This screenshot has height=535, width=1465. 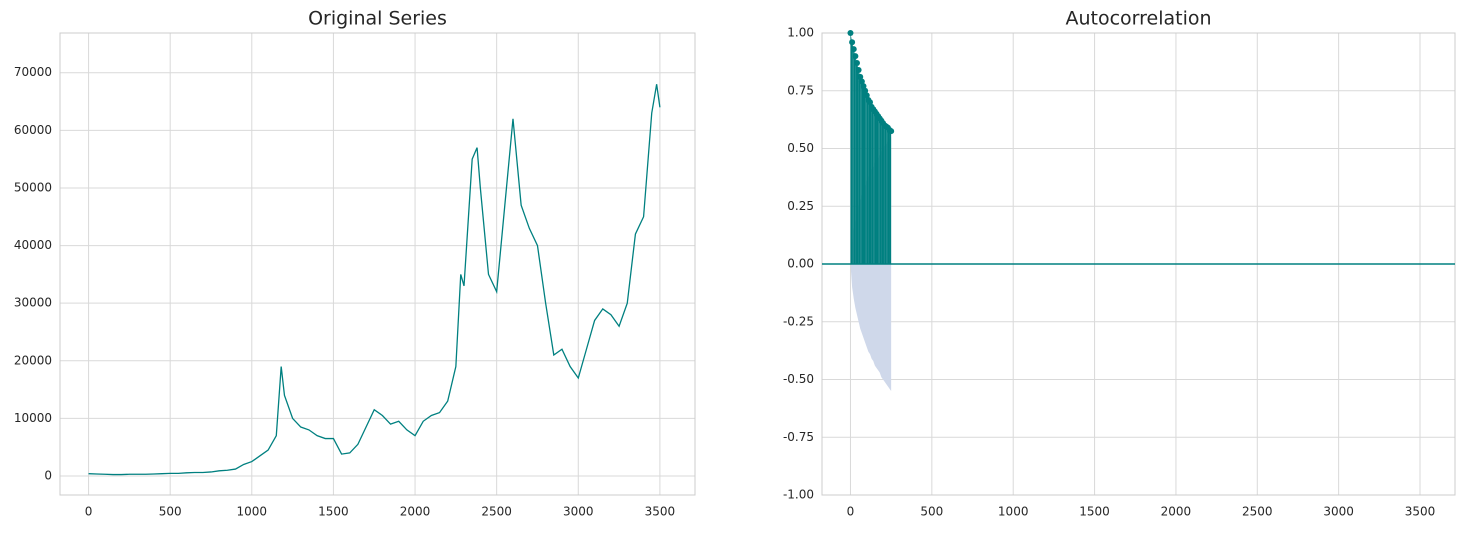 What do you see at coordinates (798, 437) in the screenshot?
I see `y-tick-label: -0.75` at bounding box center [798, 437].